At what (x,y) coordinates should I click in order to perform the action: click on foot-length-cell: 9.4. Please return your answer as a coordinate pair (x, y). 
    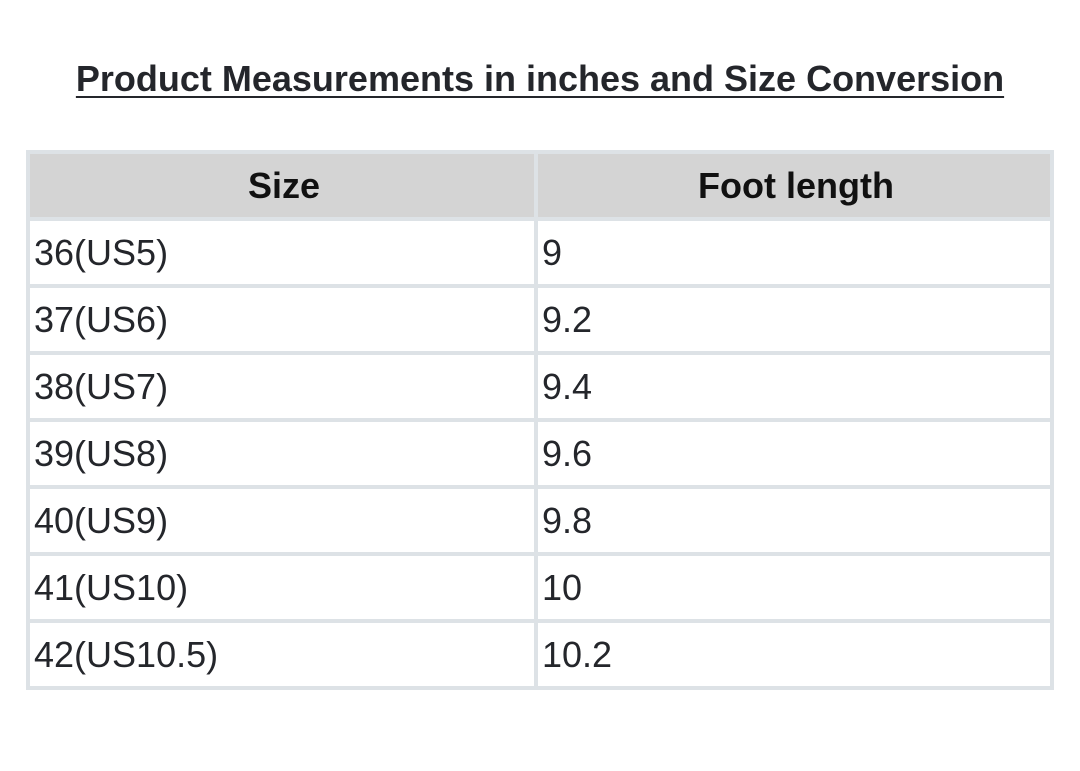
    Looking at the image, I should click on (794, 386).